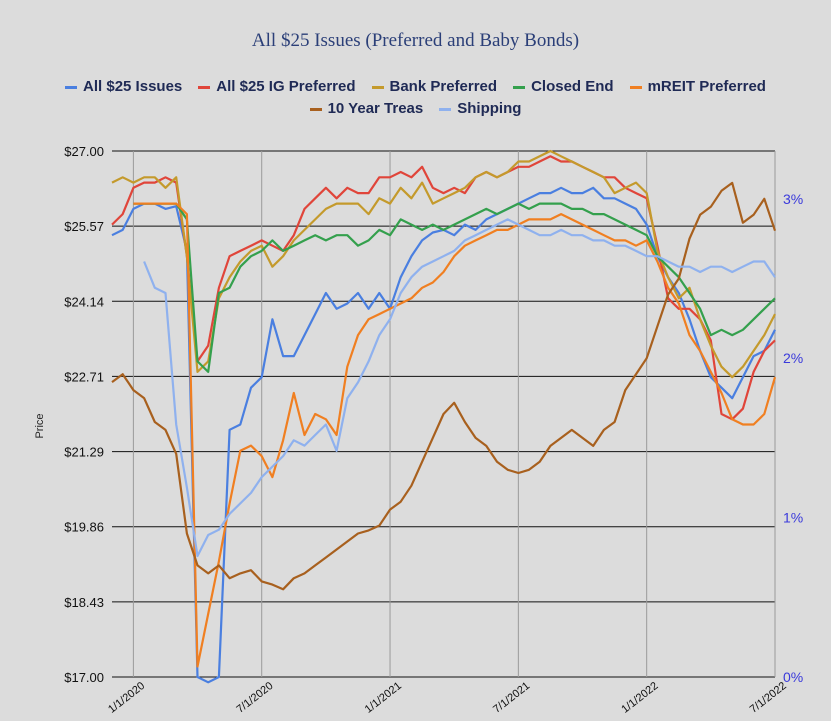  What do you see at coordinates (443, 86) in the screenshot?
I see `legend-label: Bank Preferred` at bounding box center [443, 86].